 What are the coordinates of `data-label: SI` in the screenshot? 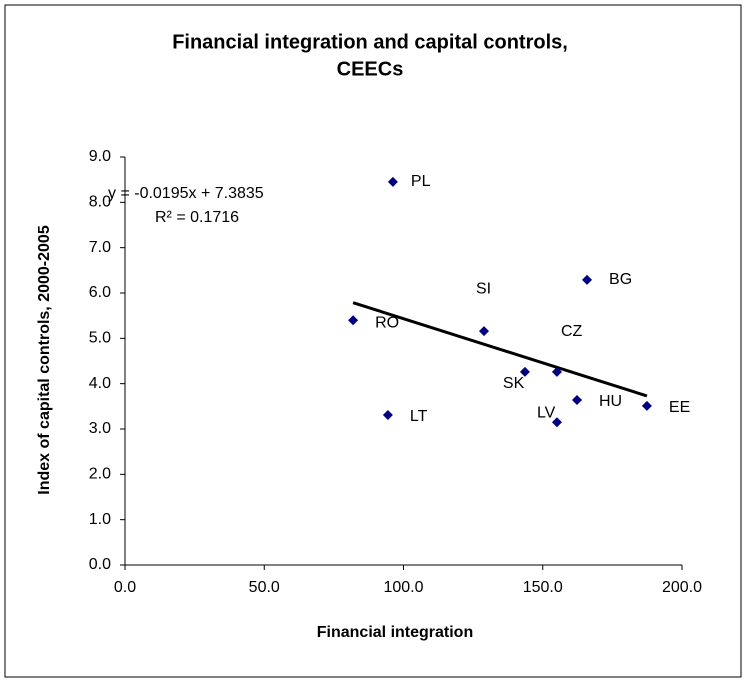 It's located at (483, 288).